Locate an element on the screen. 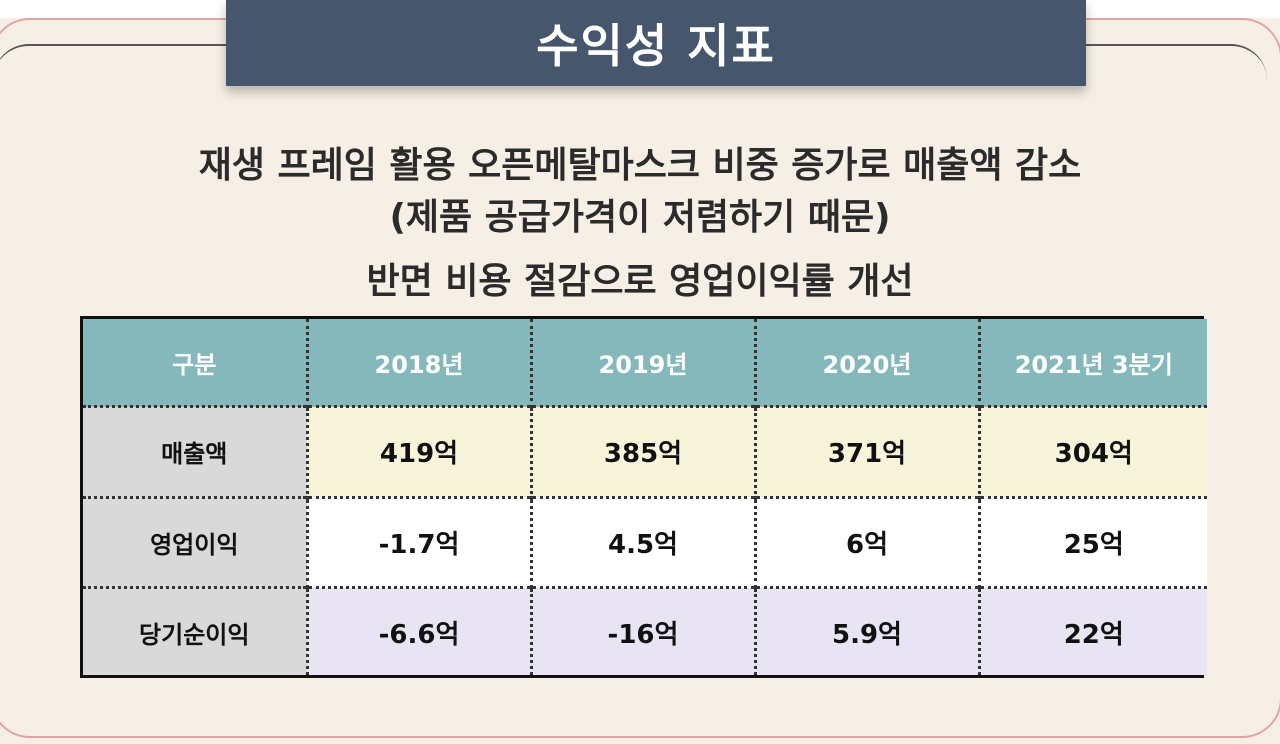 This screenshot has height=744, width=1280. table-row-operating-profit: 영업이익 -1.7억 4.5억 6억 25억 is located at coordinates (645, 541).